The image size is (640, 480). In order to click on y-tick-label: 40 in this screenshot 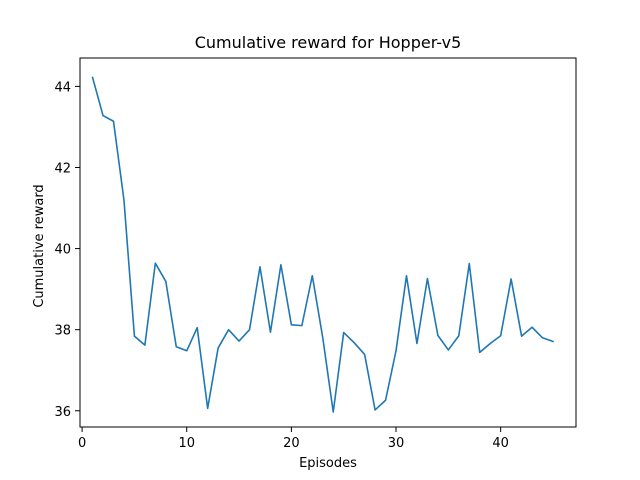, I will do `click(62, 250)`.